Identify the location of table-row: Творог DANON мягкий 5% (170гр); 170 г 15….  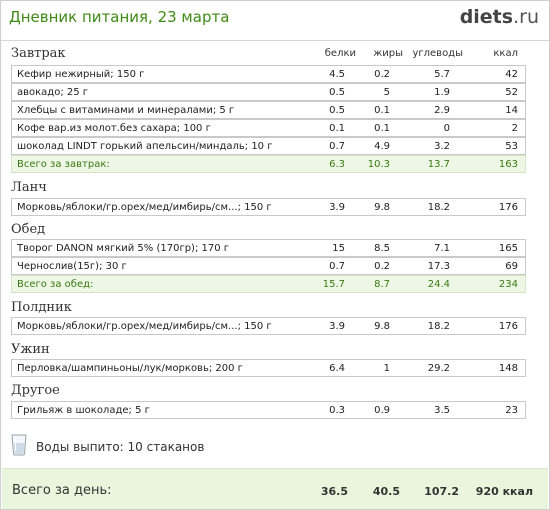
(268, 248).